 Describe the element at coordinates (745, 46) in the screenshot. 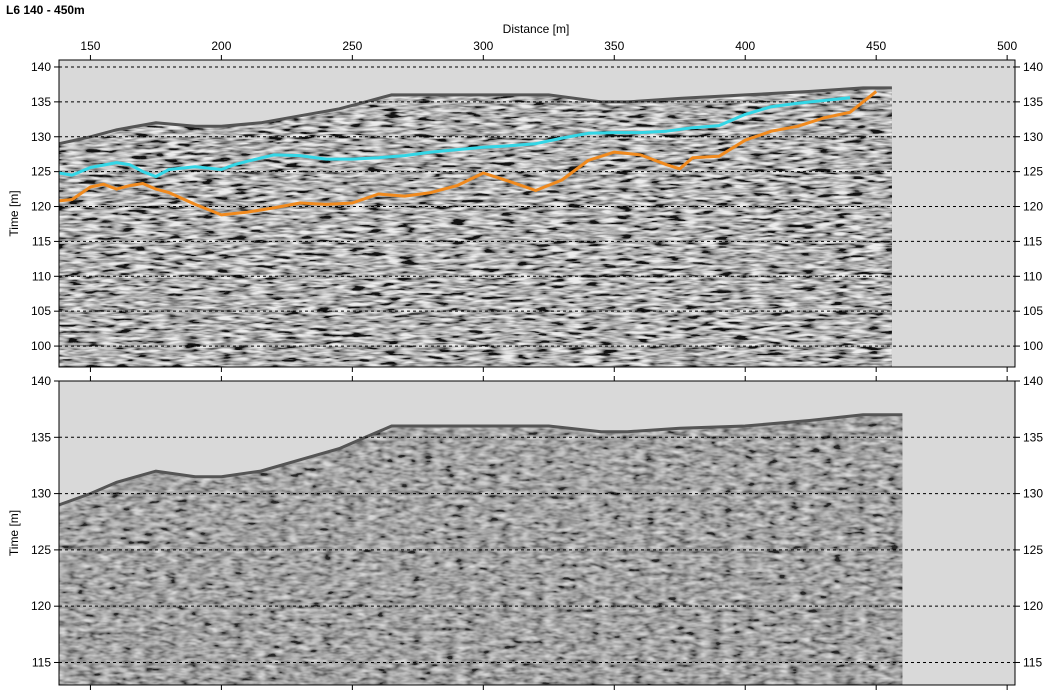

I see `x-tick-label: 400` at that location.